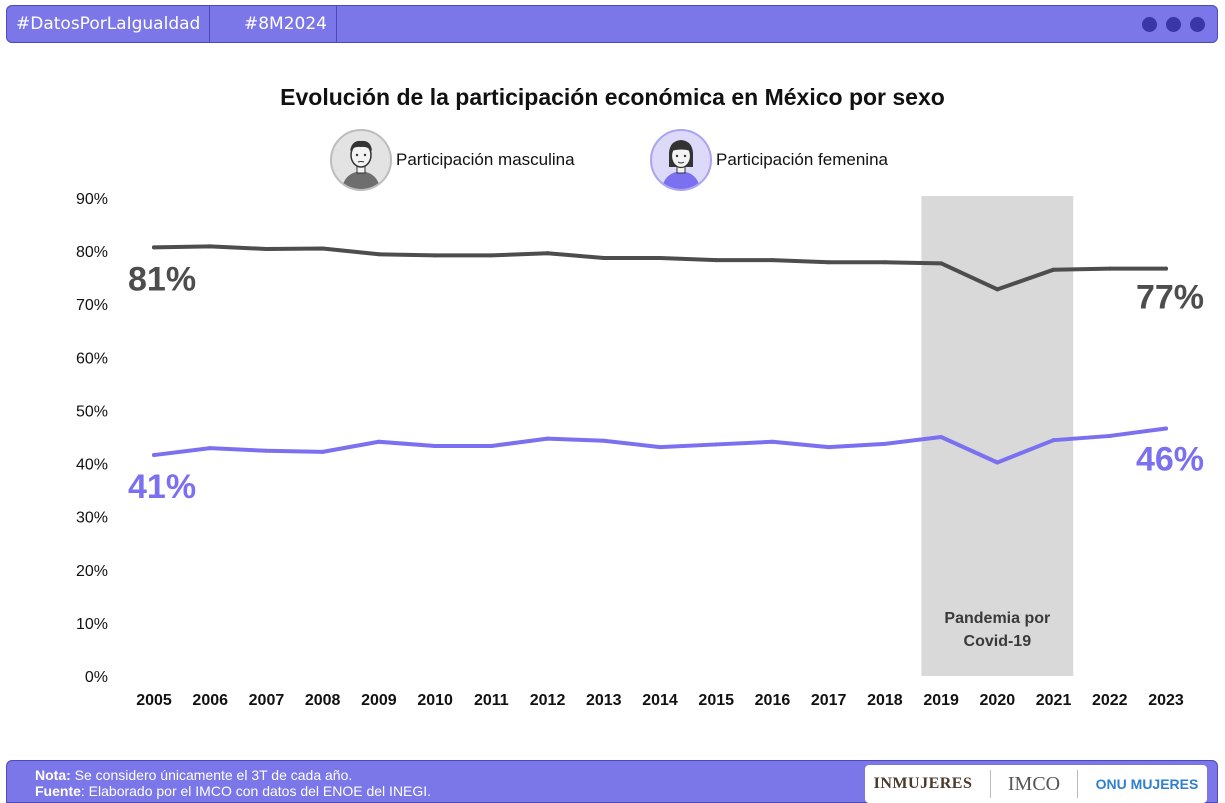 The height and width of the screenshot is (803, 1225). Describe the element at coordinates (548, 700) in the screenshot. I see `x-tick-label: 2012` at that location.